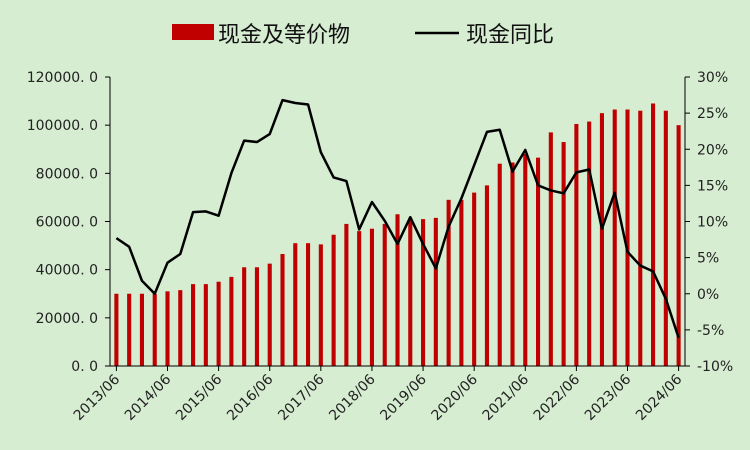  I want to click on bar-2020Q2, so click(474, 279).